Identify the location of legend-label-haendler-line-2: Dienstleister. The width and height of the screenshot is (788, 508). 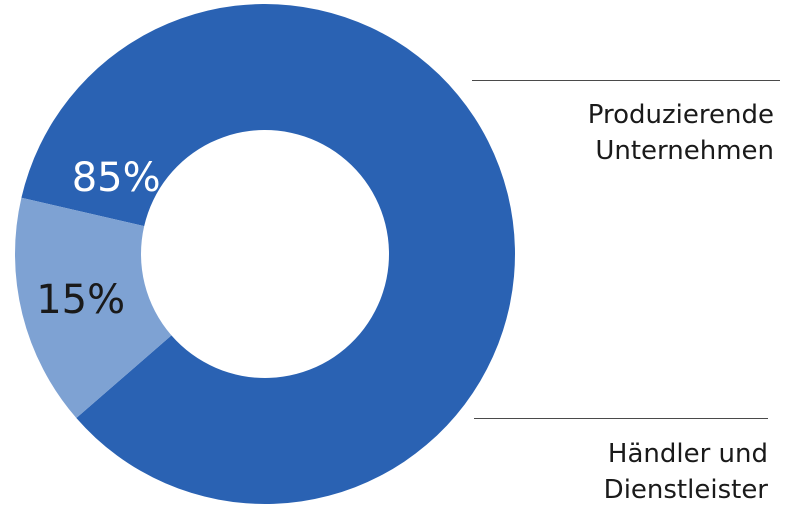
(685, 490).